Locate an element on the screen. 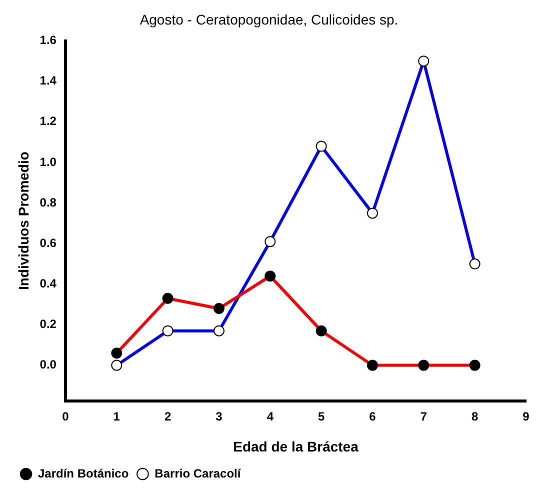 Image resolution: width=546 pixels, height=498 pixels. y-tick-label: 0.2 is located at coordinates (48, 324).